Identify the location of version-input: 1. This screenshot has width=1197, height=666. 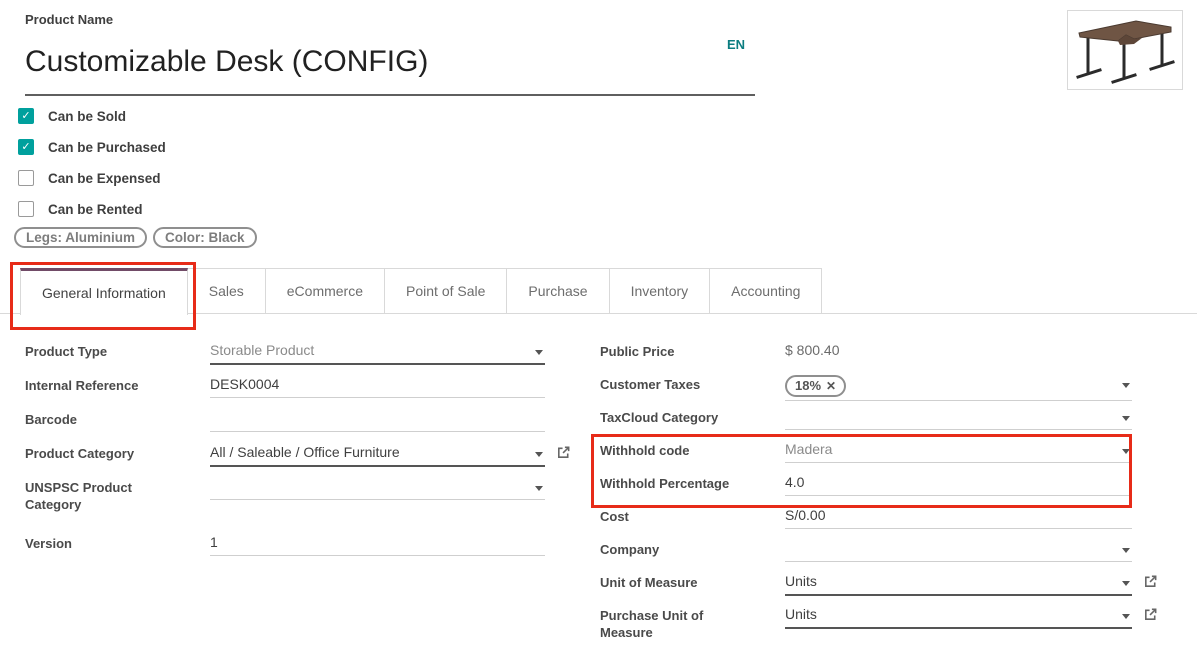
(377, 544).